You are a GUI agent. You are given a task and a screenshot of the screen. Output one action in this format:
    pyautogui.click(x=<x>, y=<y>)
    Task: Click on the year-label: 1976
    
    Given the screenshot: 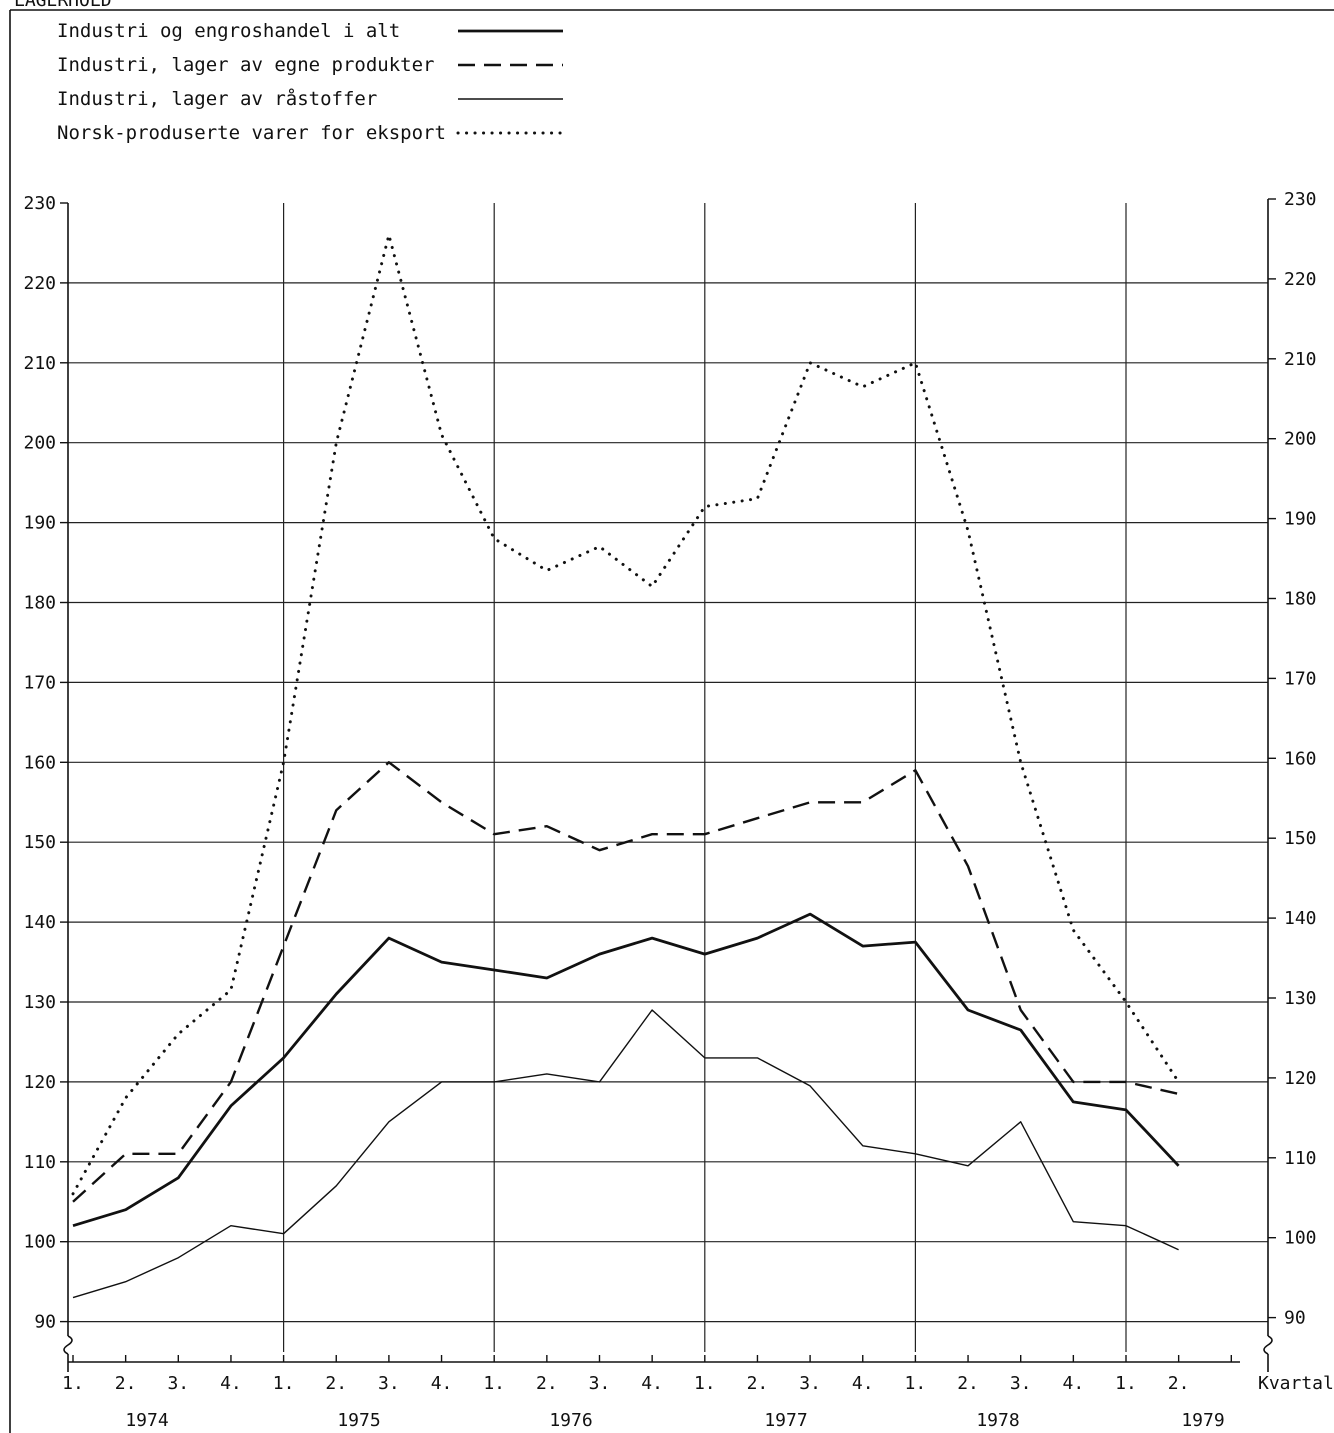 What is the action you would take?
    pyautogui.click(x=570, y=1420)
    